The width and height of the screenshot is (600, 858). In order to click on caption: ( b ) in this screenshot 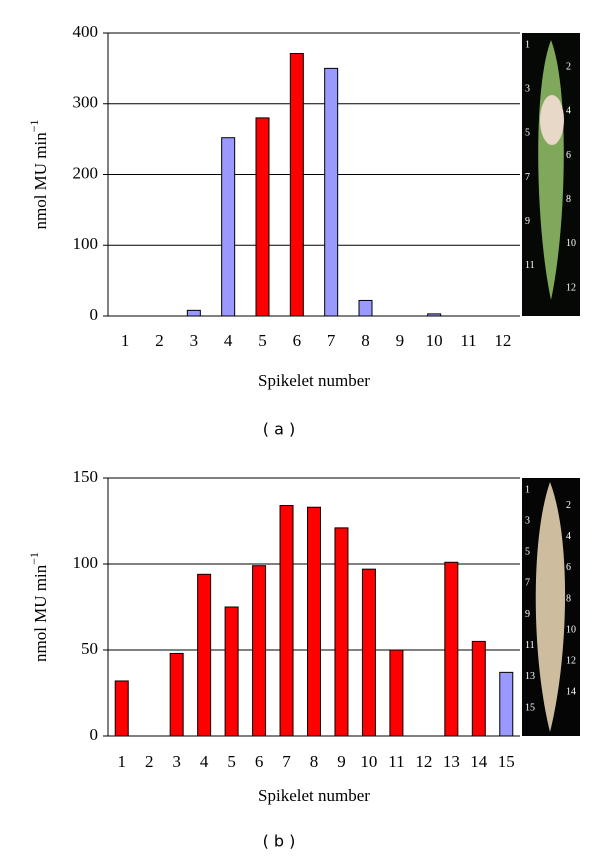, I will do `click(279, 841)`.